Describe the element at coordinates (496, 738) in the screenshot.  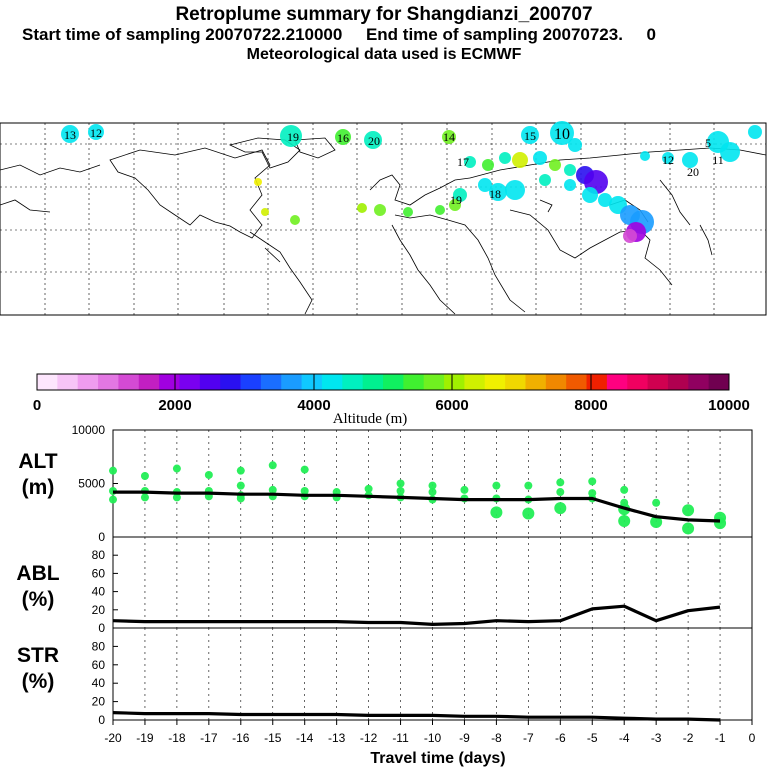
I see `x-tick-label: -8` at that location.